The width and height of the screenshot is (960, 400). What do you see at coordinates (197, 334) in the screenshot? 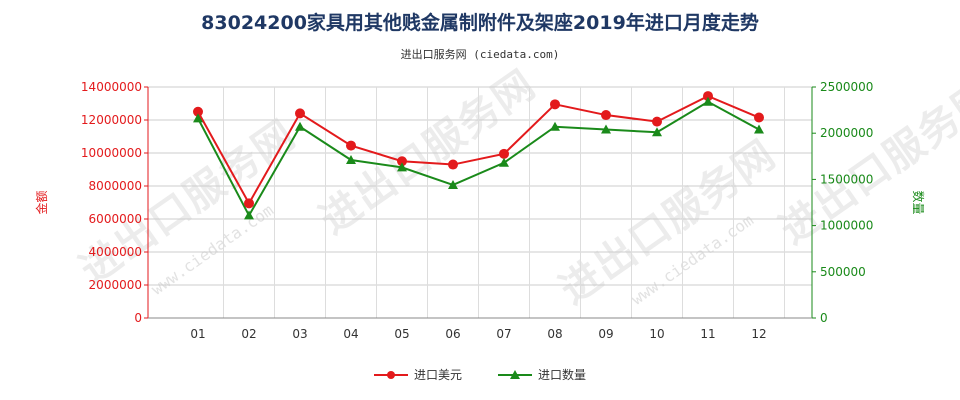
I see `x-tick-label: 01` at bounding box center [197, 334].